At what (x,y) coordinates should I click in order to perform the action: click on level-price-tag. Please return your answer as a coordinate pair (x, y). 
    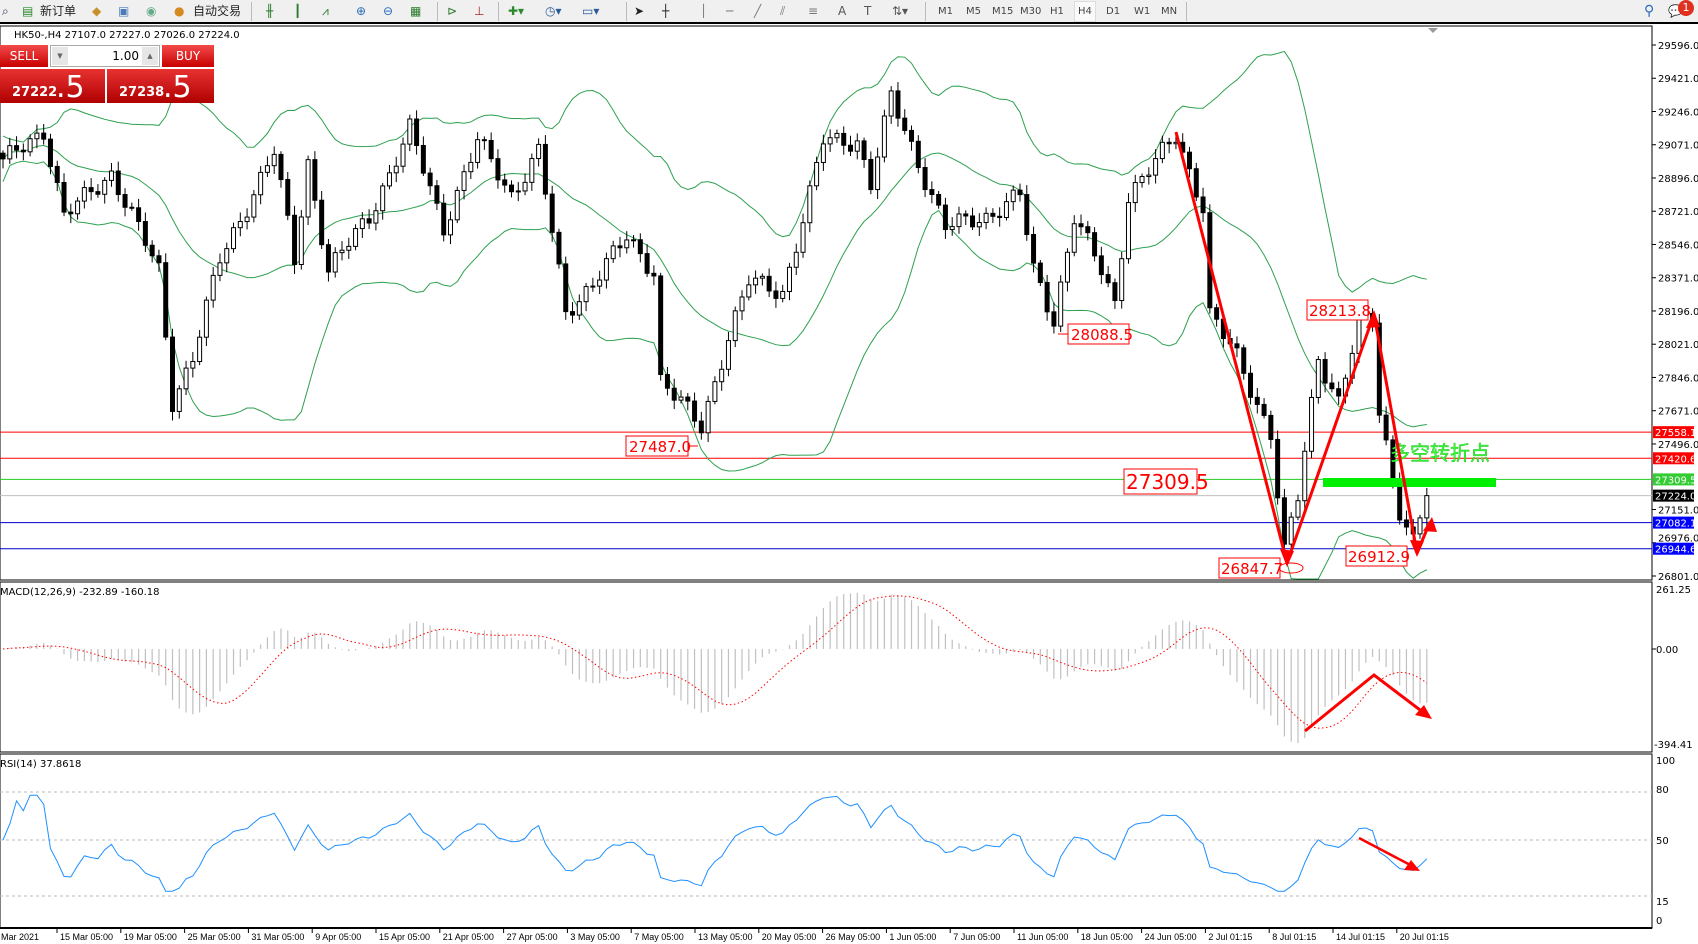
    Looking at the image, I should click on (1673, 522).